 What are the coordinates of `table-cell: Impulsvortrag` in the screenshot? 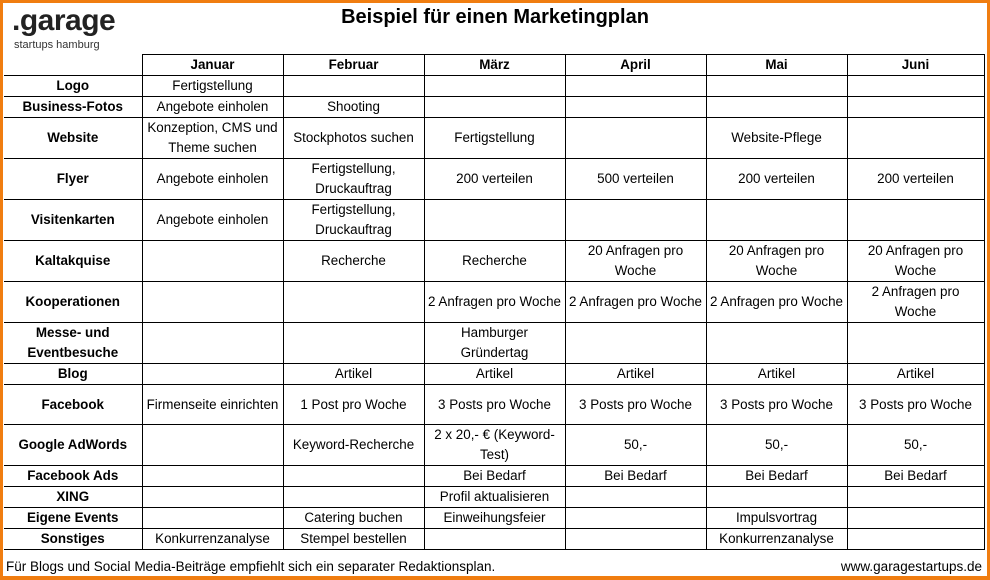 It's located at (776, 518).